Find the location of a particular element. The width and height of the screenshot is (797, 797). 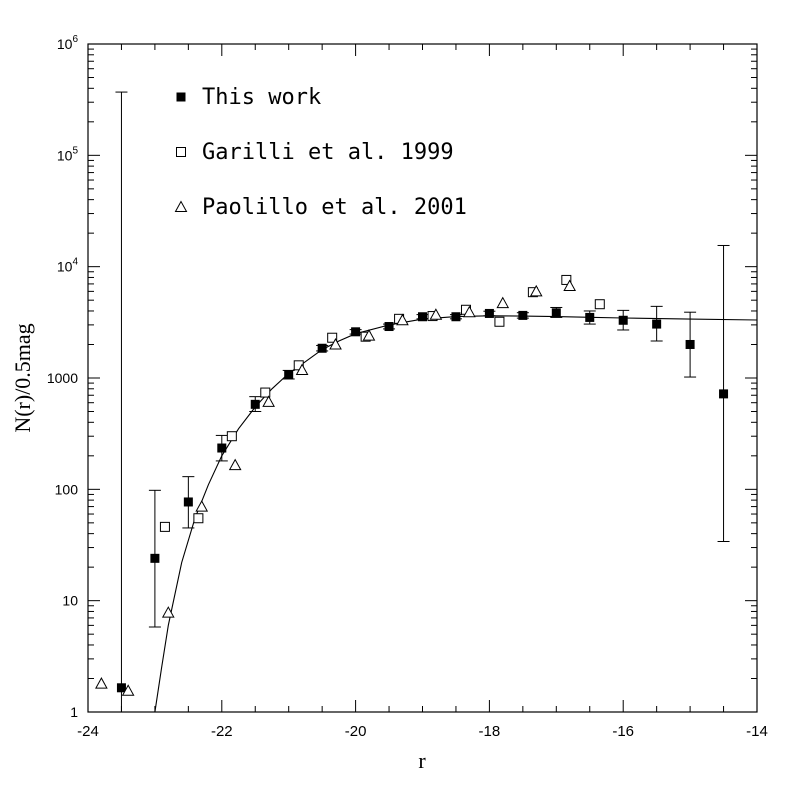

x-tick-label: -14 is located at coordinates (757, 731).